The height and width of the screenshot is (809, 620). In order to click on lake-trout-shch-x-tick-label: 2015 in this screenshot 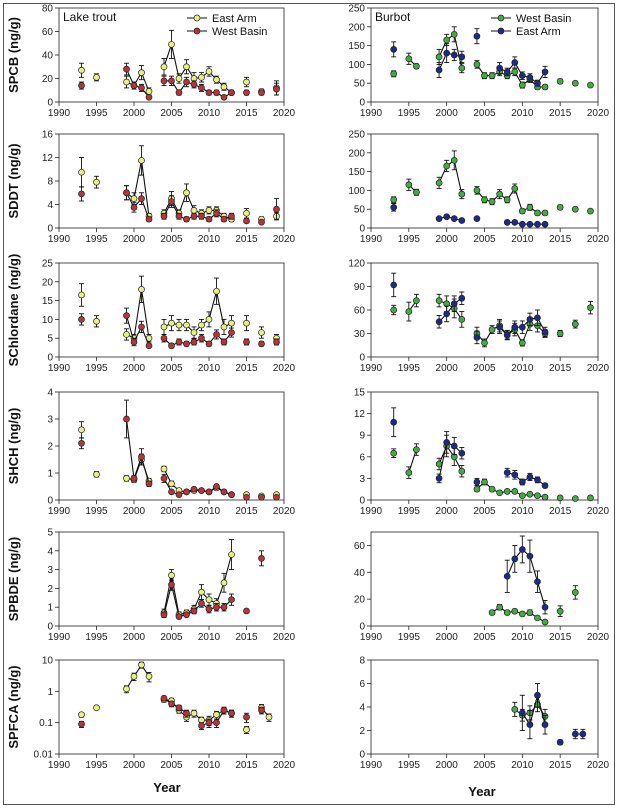, I will do `click(246, 511)`.